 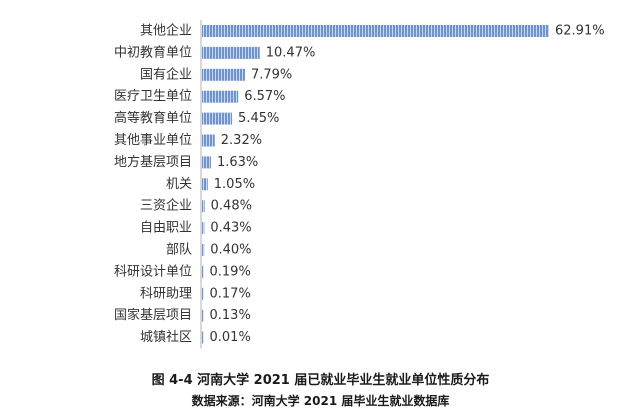 I want to click on category-label: 部队, so click(x=179, y=250).